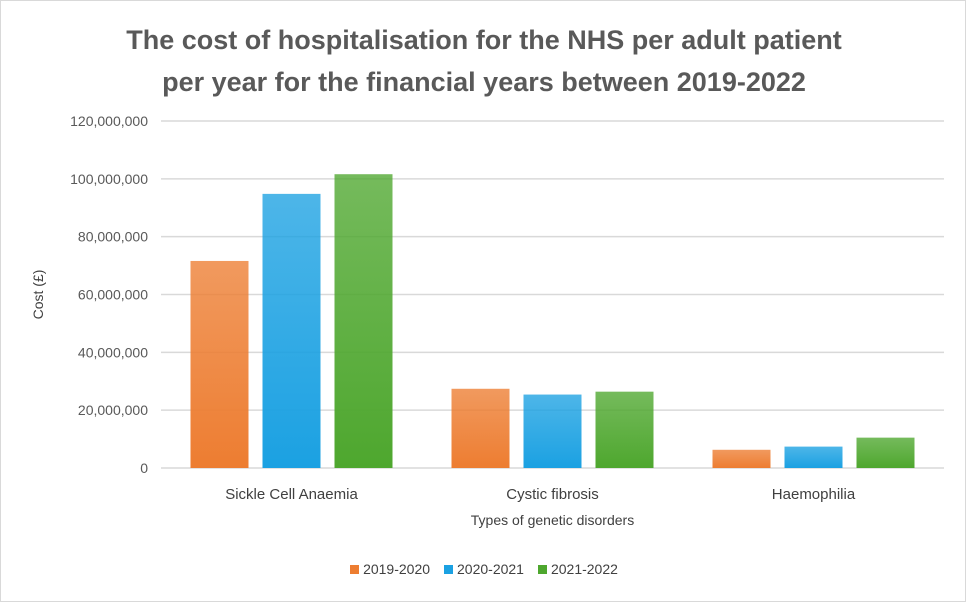 The height and width of the screenshot is (603, 966). I want to click on legend-label: 2020-2021, so click(490, 569).